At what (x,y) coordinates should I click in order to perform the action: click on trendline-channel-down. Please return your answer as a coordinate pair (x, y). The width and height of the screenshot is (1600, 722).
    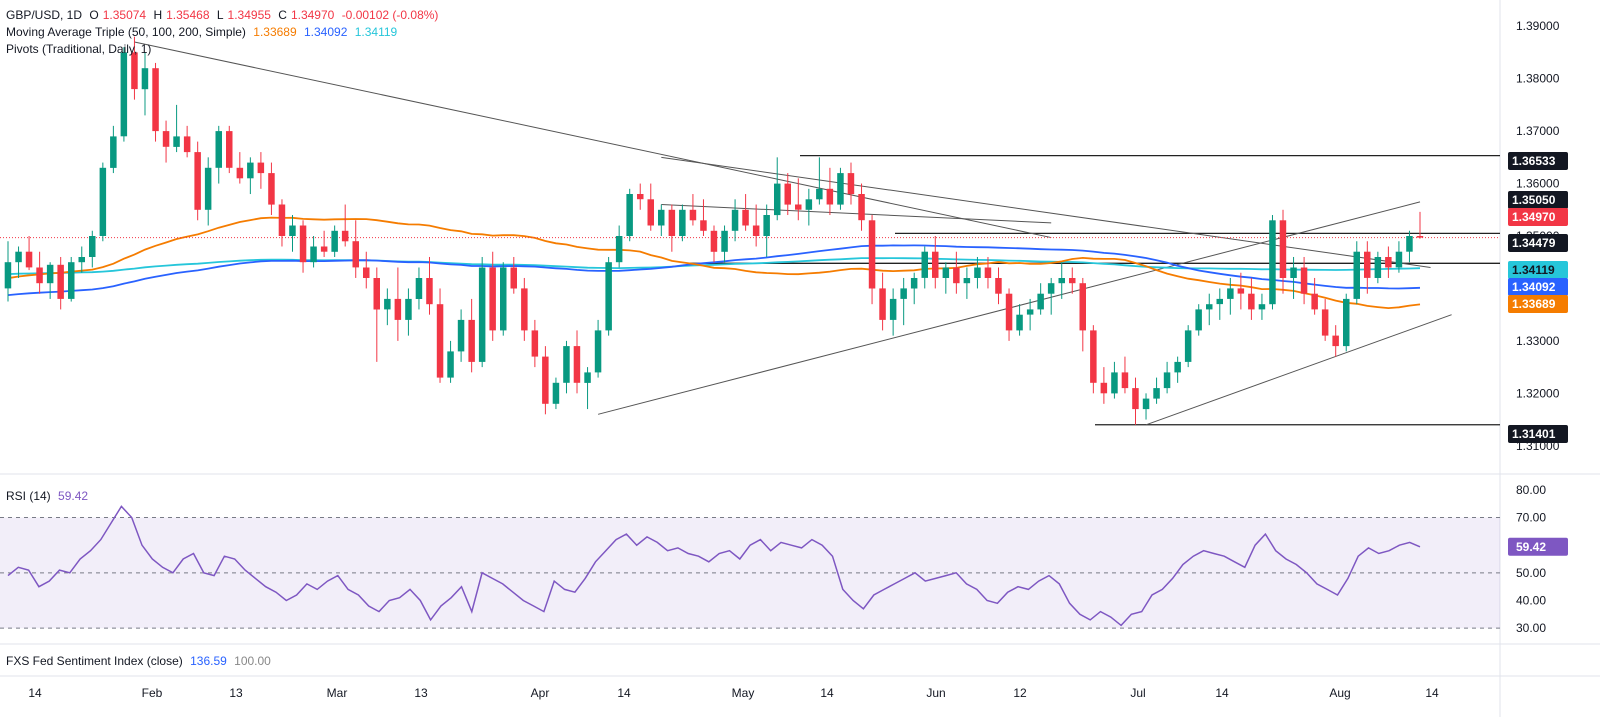
    Looking at the image, I should click on (1046, 212).